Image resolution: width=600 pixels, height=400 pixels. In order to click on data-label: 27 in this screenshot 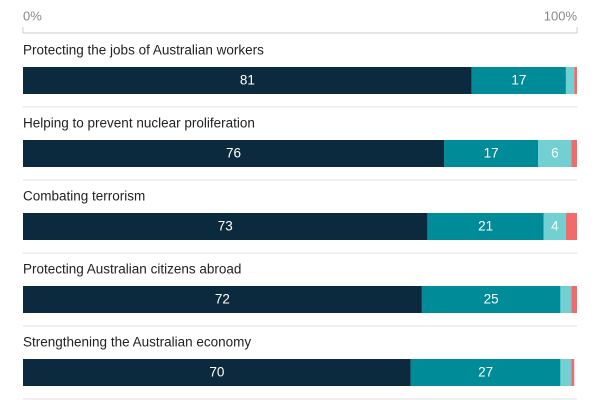, I will do `click(485, 372)`.